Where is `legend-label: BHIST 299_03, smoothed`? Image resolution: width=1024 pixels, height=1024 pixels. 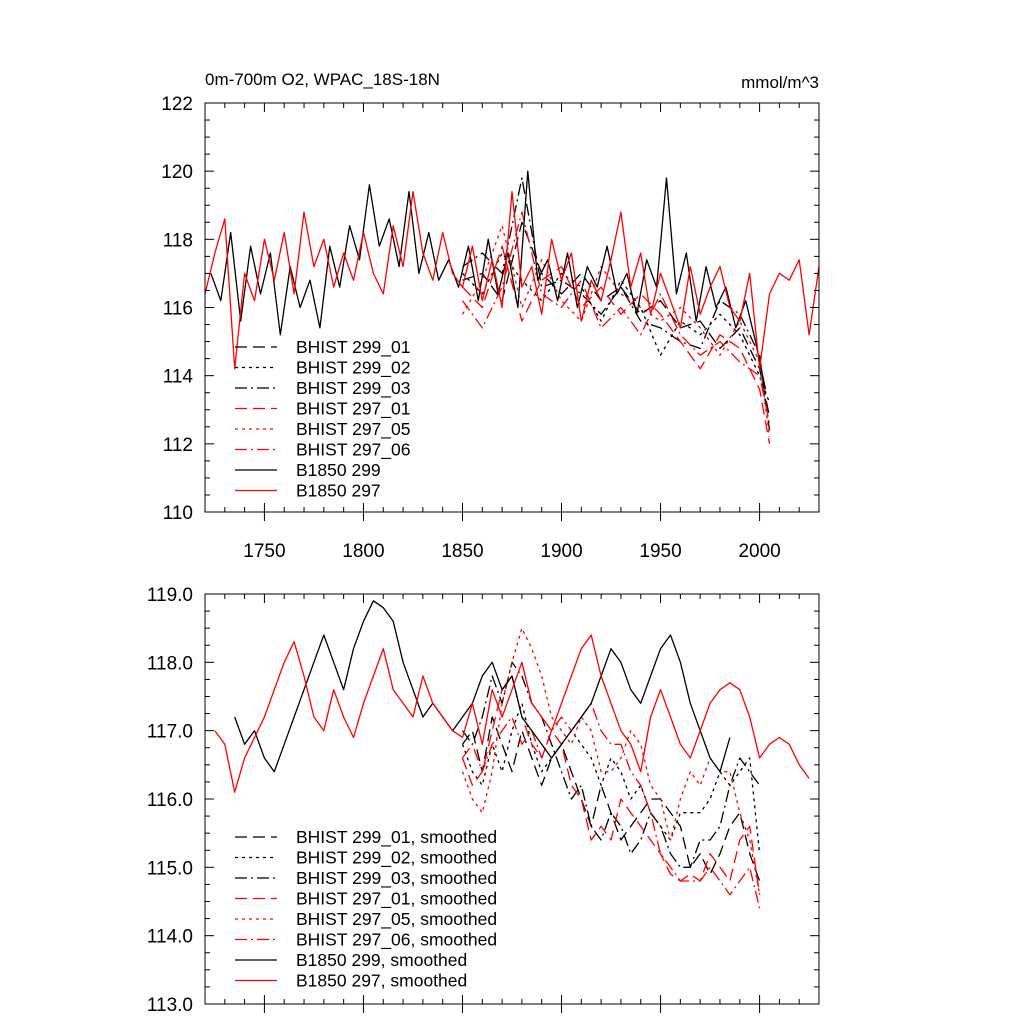
legend-label: BHIST 299_03, smoothed is located at coordinates (396, 878).